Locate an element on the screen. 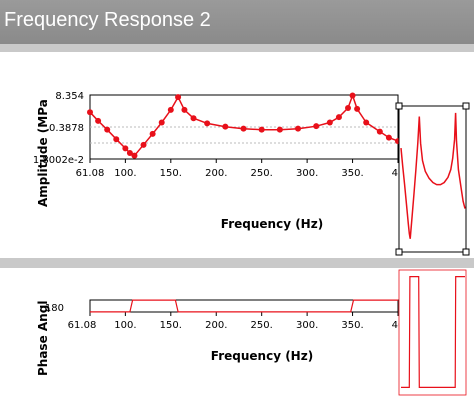  pane-separator is located at coordinates (237, 263).